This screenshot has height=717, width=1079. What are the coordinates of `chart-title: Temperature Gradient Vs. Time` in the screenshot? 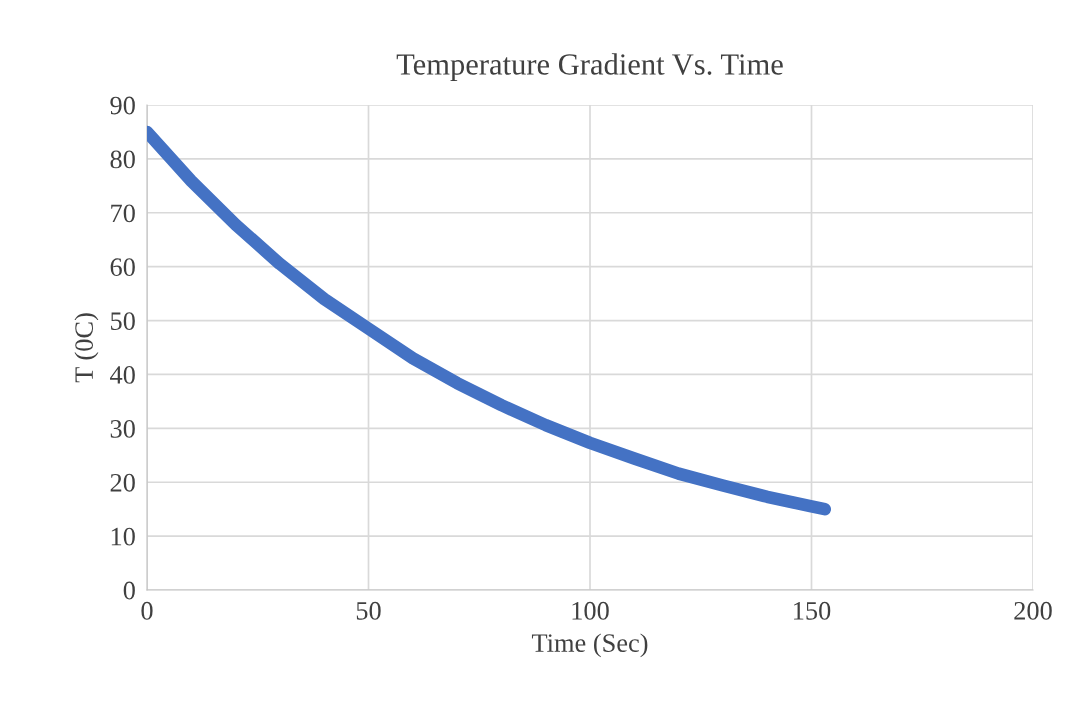 It's located at (589, 67).